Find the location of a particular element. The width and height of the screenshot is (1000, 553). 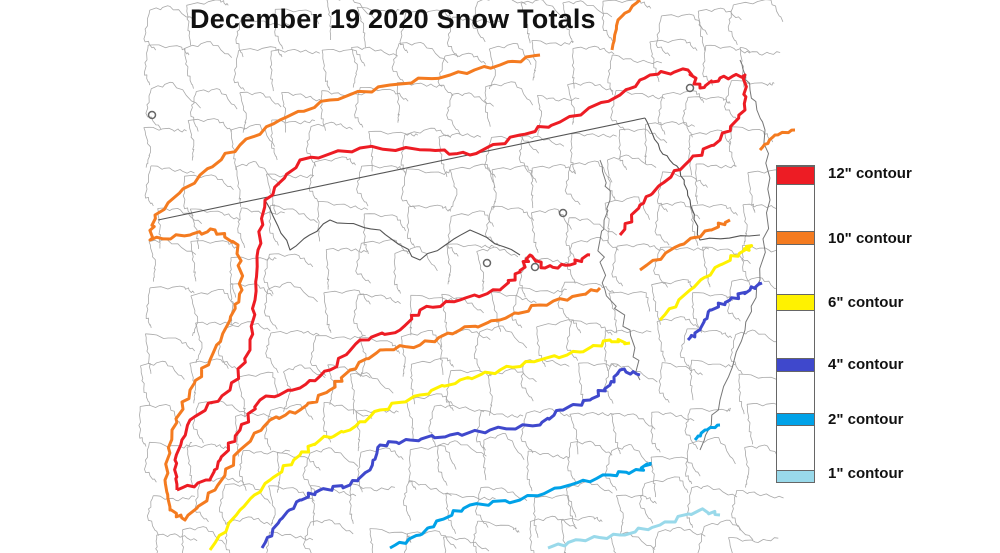

legend-label-2in: 2" contour is located at coordinates (866, 419).